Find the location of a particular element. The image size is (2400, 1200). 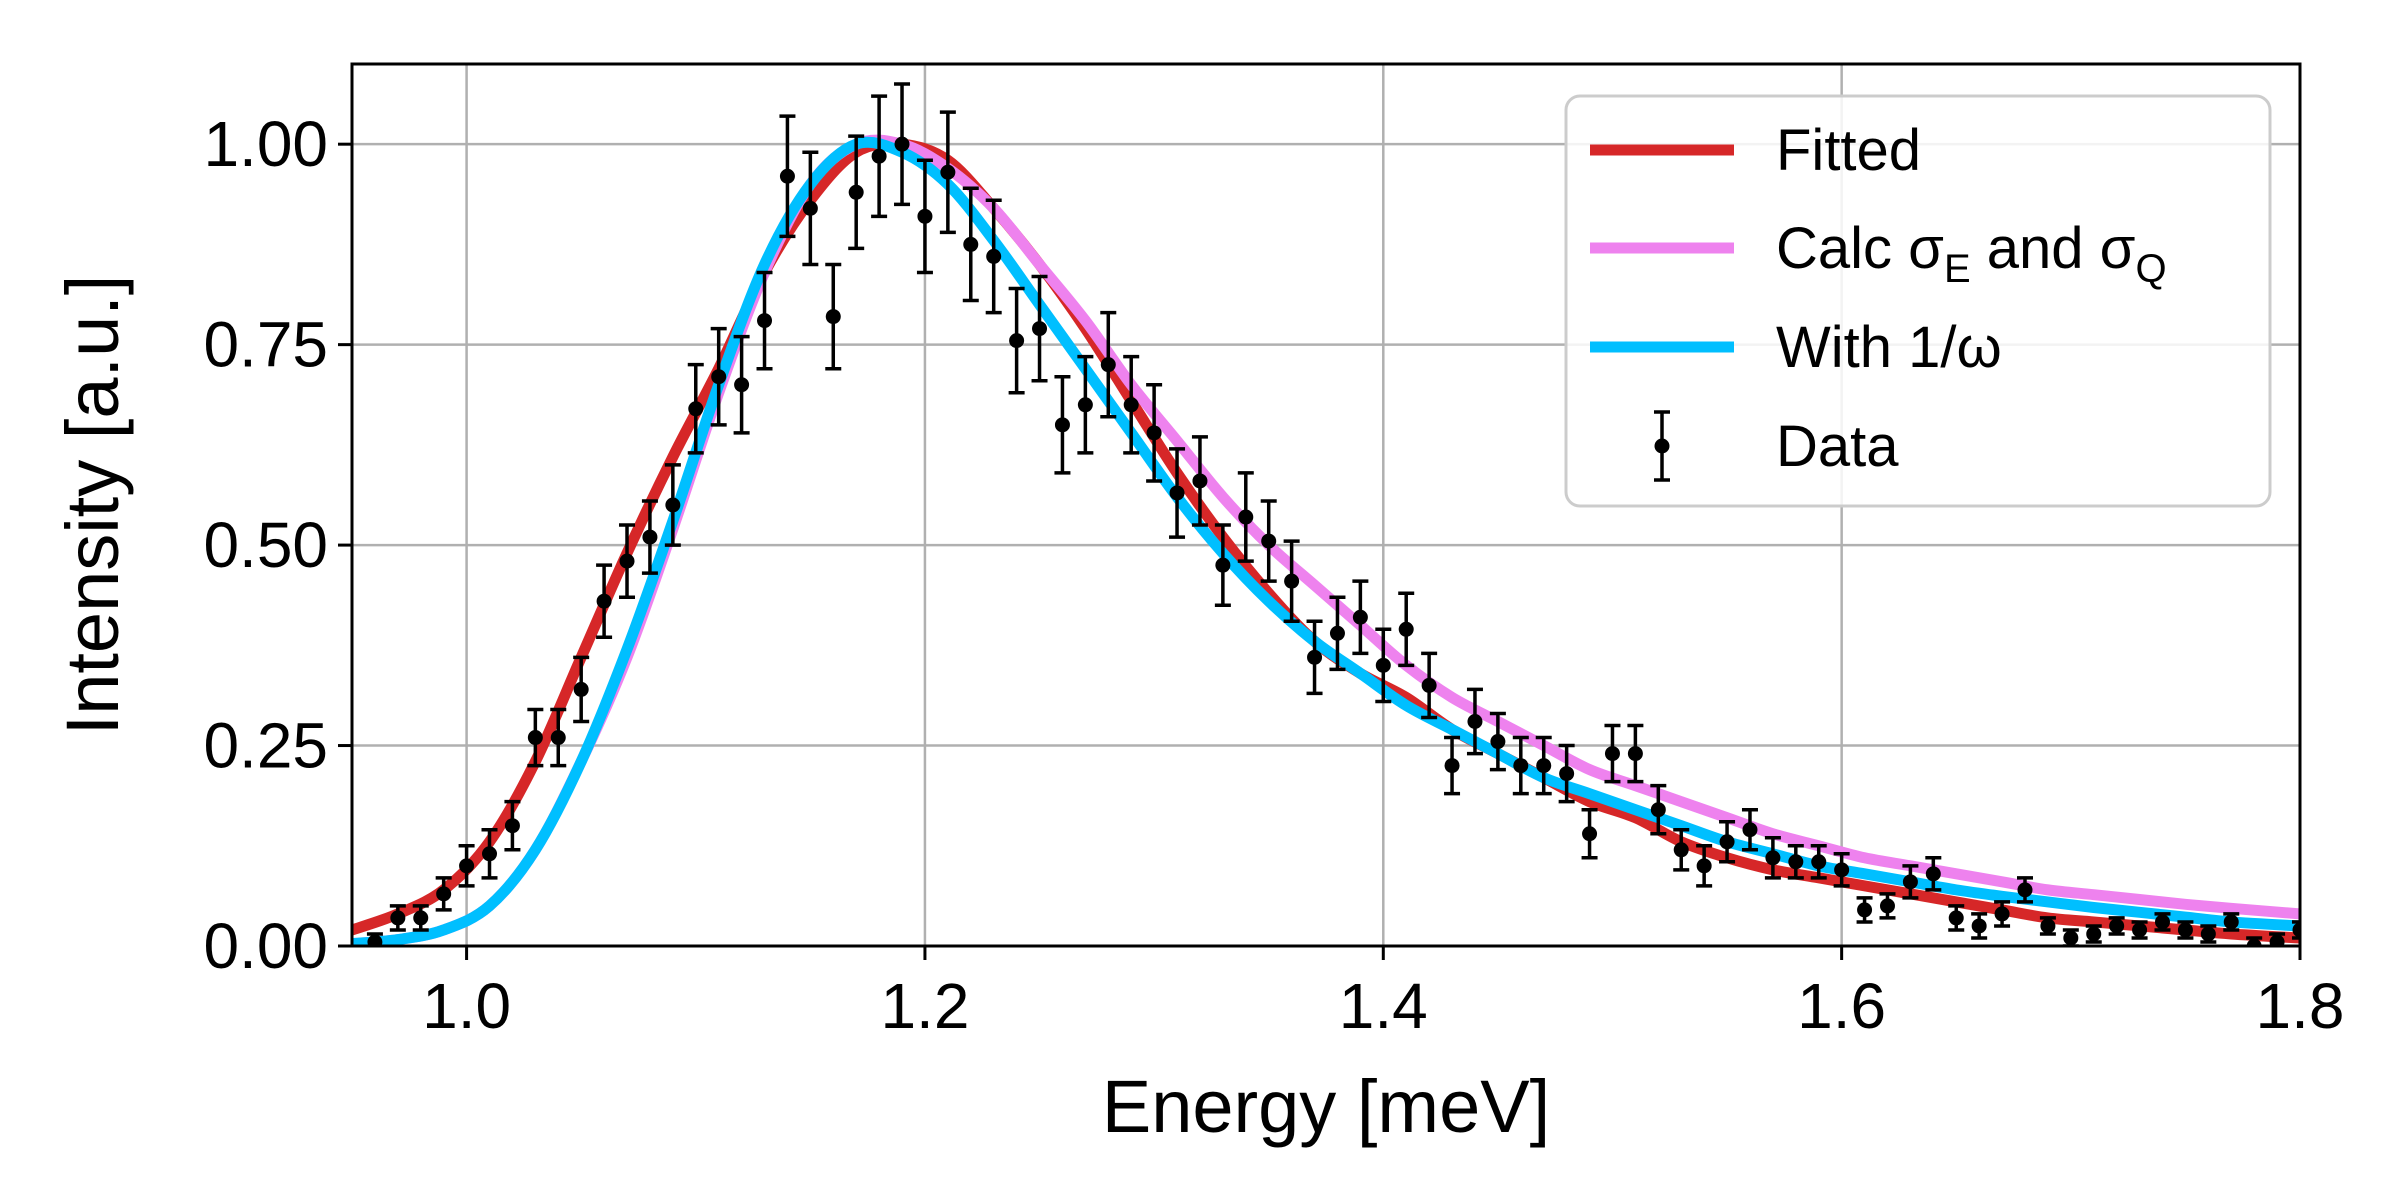

x-tick-label: 1.2 is located at coordinates (924, 1006).